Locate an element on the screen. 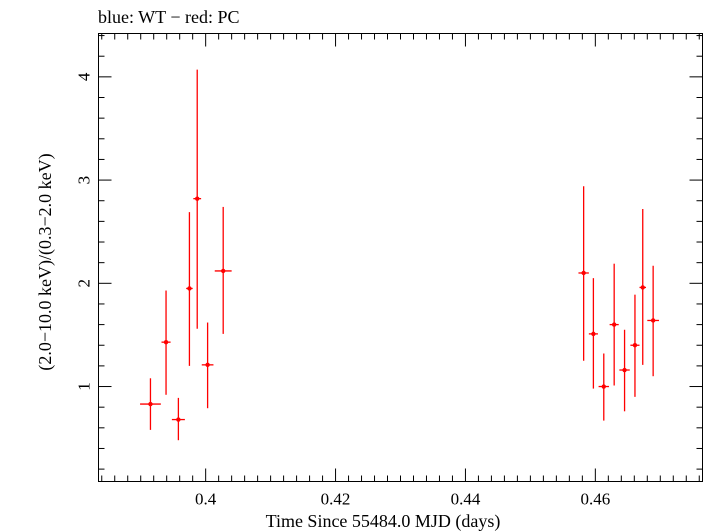  x-axis-label: Time Since 55484.0 MJD (days) is located at coordinates (383, 521).